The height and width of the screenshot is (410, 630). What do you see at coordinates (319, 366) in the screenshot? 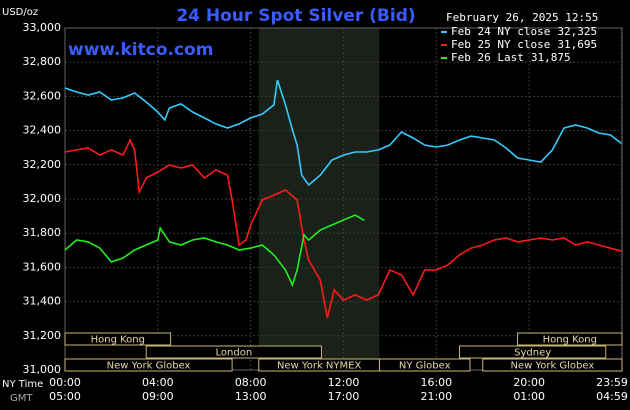
I see `session-label: New York NYMEX` at bounding box center [319, 366].